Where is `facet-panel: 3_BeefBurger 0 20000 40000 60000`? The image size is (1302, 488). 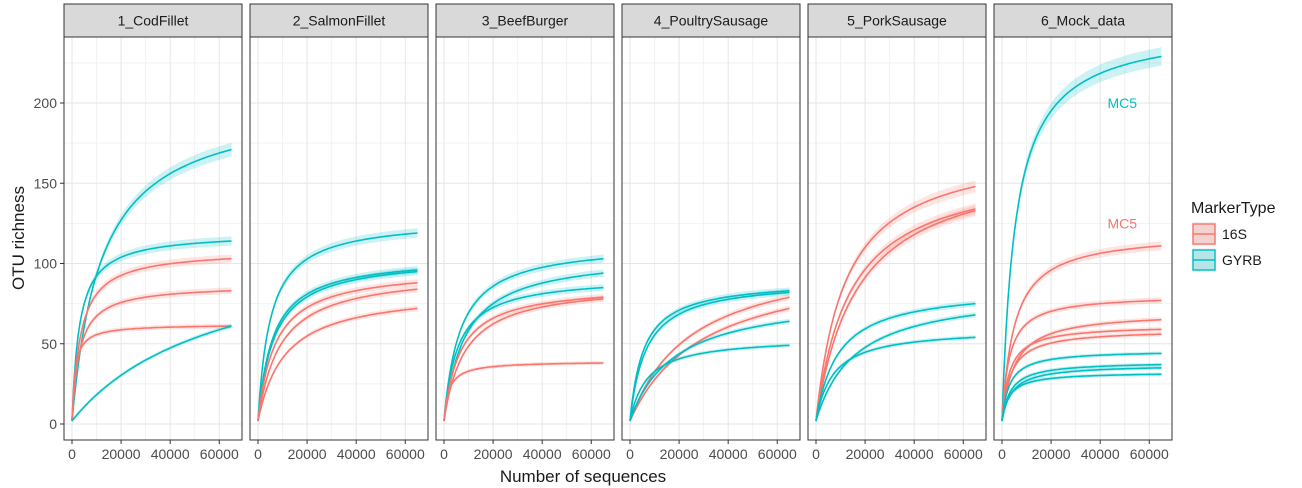
facet-panel: 3_BeefBurger 0 20000 40000 60000 is located at coordinates (525, 232).